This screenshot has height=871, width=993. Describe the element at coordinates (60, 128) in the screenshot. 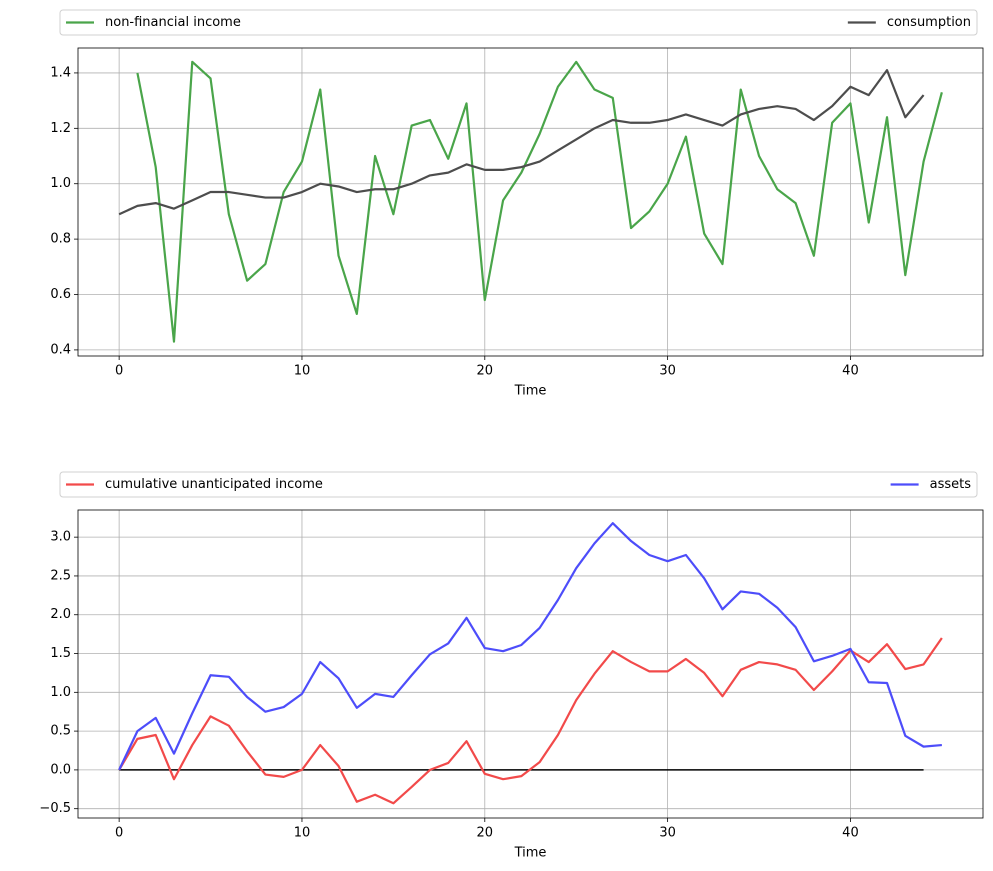

I see `y-tick-label: 1.2` at that location.